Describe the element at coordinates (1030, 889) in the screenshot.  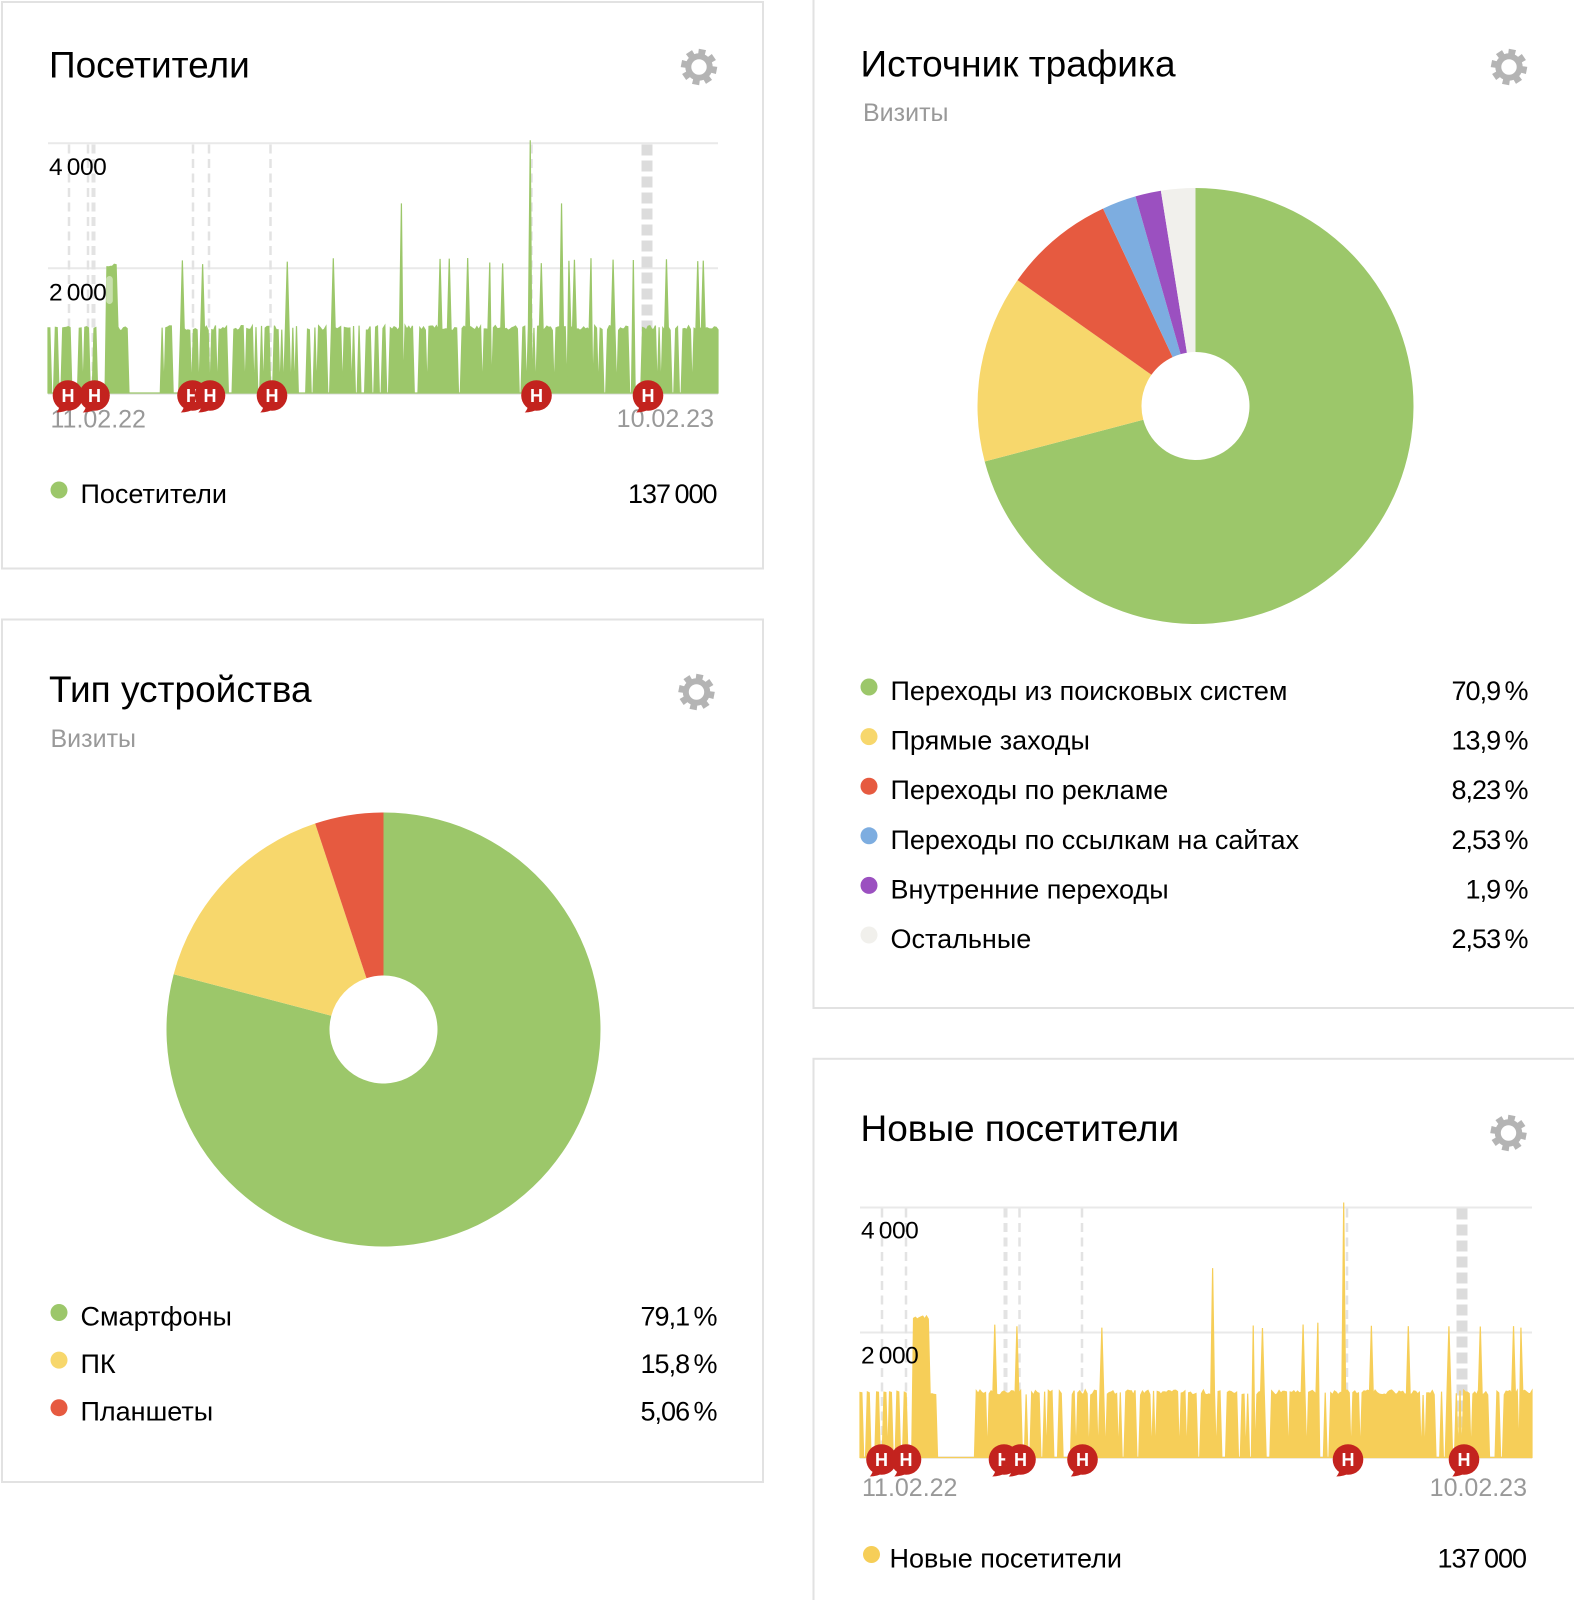
I see `svg-text: Внутренние переходы` at that location.